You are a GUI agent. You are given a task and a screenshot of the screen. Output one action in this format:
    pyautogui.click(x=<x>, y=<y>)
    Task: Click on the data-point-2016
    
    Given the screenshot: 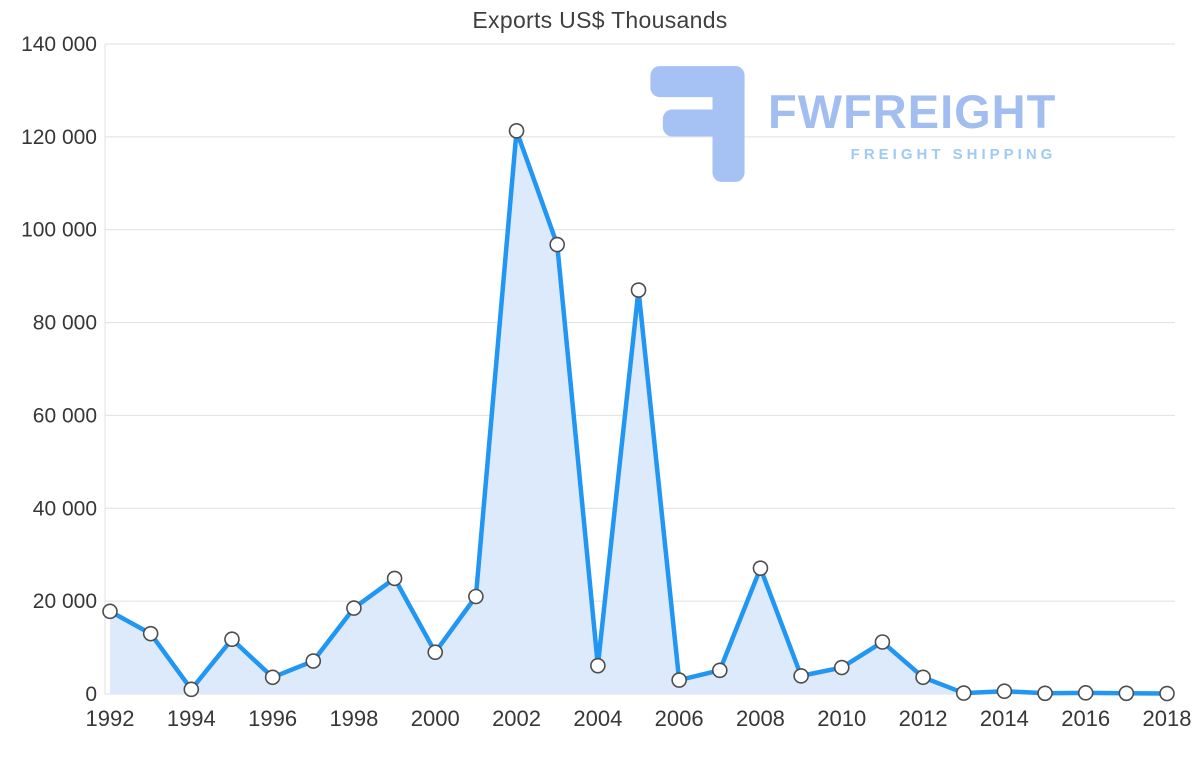 What is the action you would take?
    pyautogui.click(x=1085, y=693)
    